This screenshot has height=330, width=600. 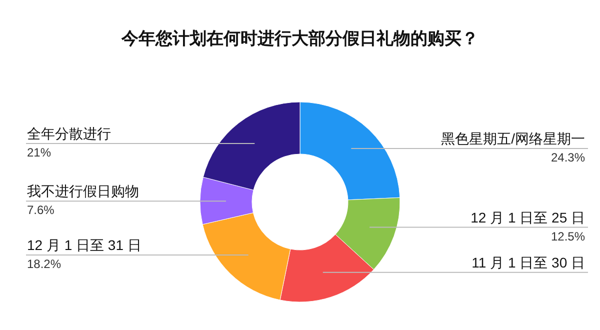 I want to click on data-label: 21%, so click(x=39, y=153).